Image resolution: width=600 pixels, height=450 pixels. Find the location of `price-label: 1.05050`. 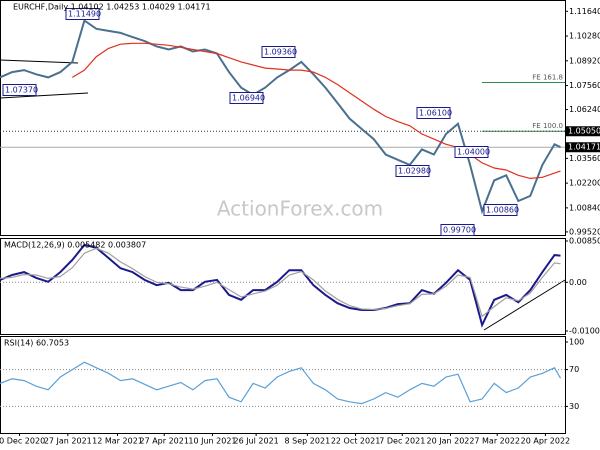

price-label: 1.05050 is located at coordinates (584, 131).